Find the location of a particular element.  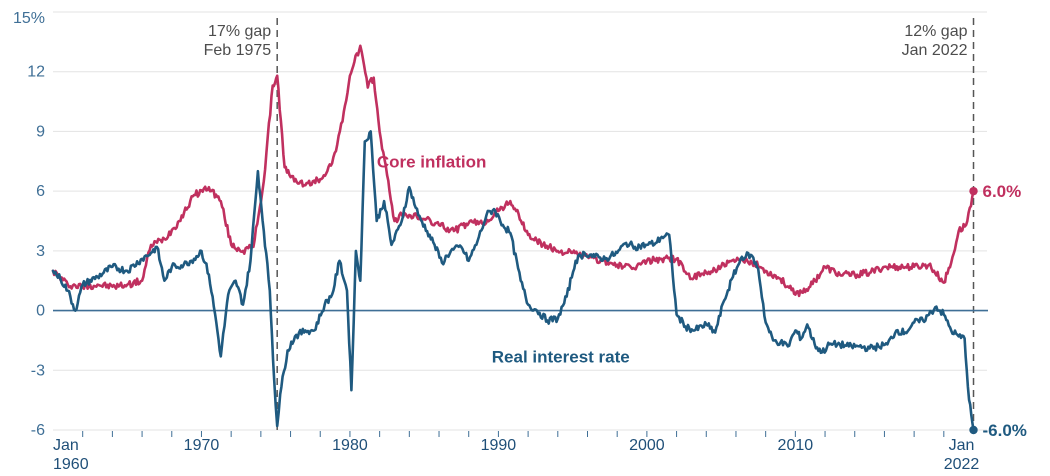

y-axis: 15% 12 9 6 3 0 -3 -6 is located at coordinates (29, 224).